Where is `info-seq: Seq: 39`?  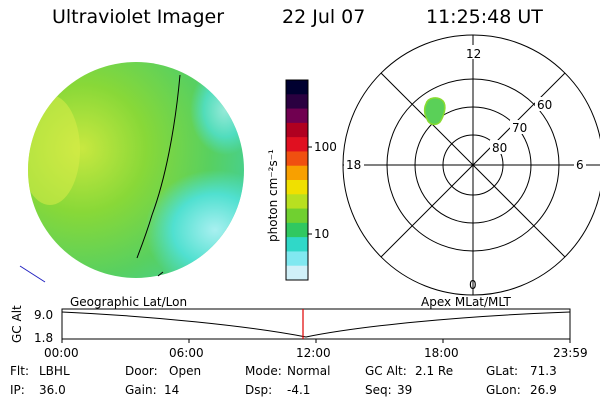 info-seq: Seq: 39 is located at coordinates (389, 390).